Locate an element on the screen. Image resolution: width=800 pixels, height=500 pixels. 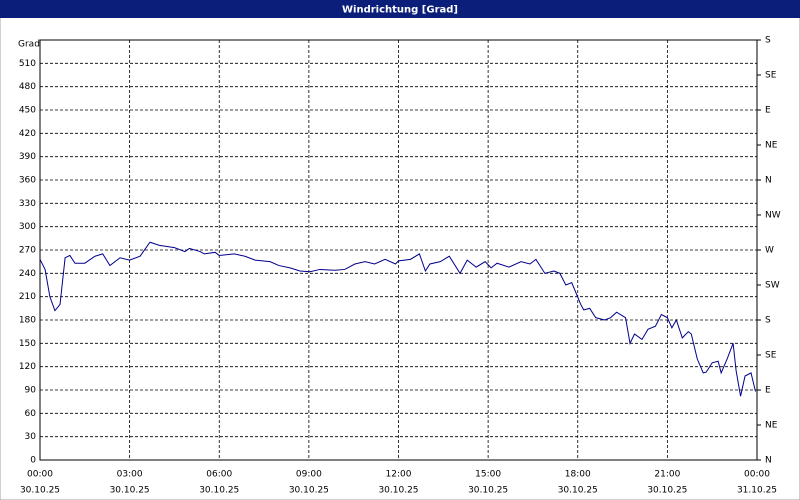
x-tick-label: 03:00 is located at coordinates (130, 475).